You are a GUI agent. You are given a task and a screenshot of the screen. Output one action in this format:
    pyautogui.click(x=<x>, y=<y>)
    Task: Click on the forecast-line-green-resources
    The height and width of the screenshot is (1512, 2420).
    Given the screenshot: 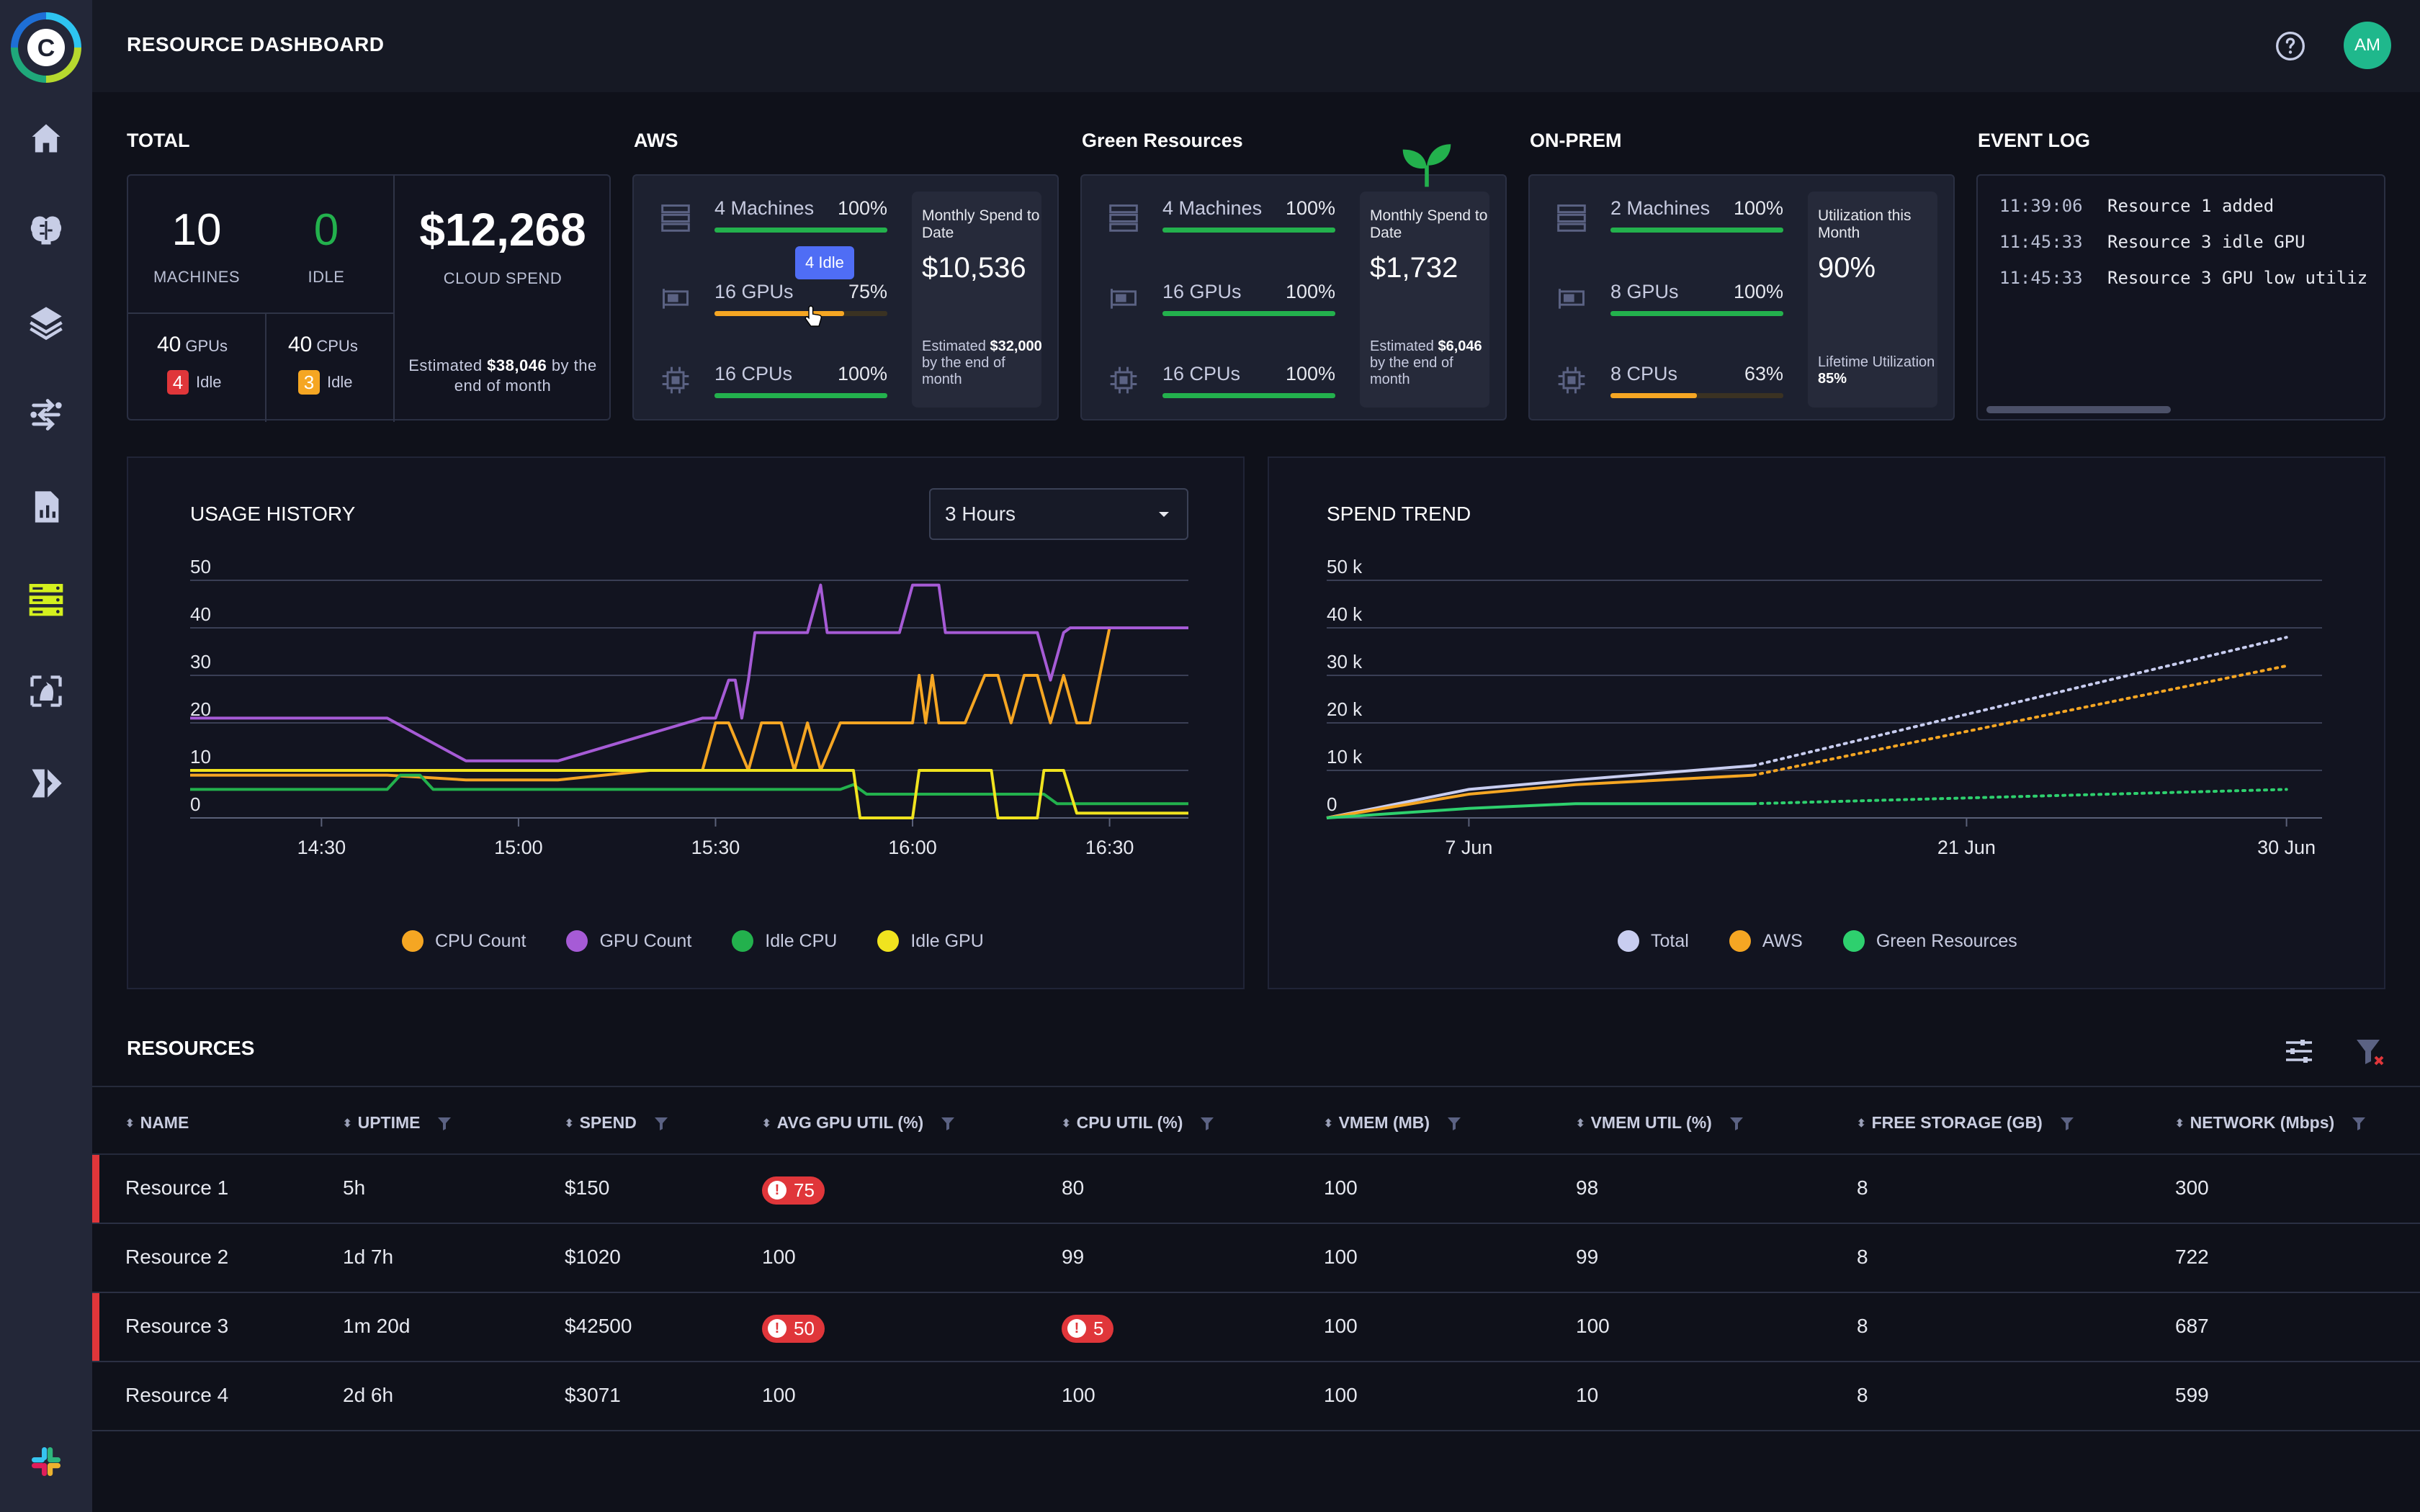 What is the action you would take?
    pyautogui.click(x=2020, y=797)
    